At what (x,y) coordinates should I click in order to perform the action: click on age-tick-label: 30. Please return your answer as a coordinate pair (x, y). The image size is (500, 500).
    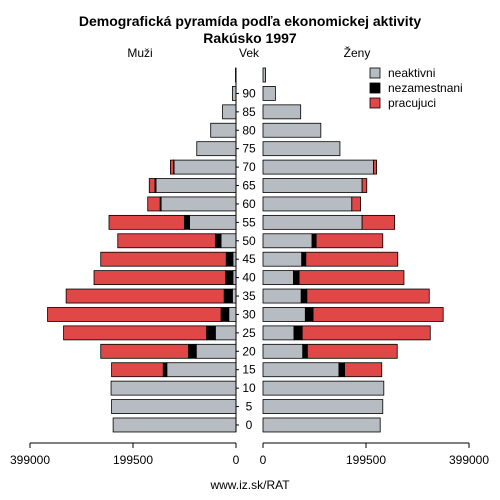
    Looking at the image, I should click on (249, 314).